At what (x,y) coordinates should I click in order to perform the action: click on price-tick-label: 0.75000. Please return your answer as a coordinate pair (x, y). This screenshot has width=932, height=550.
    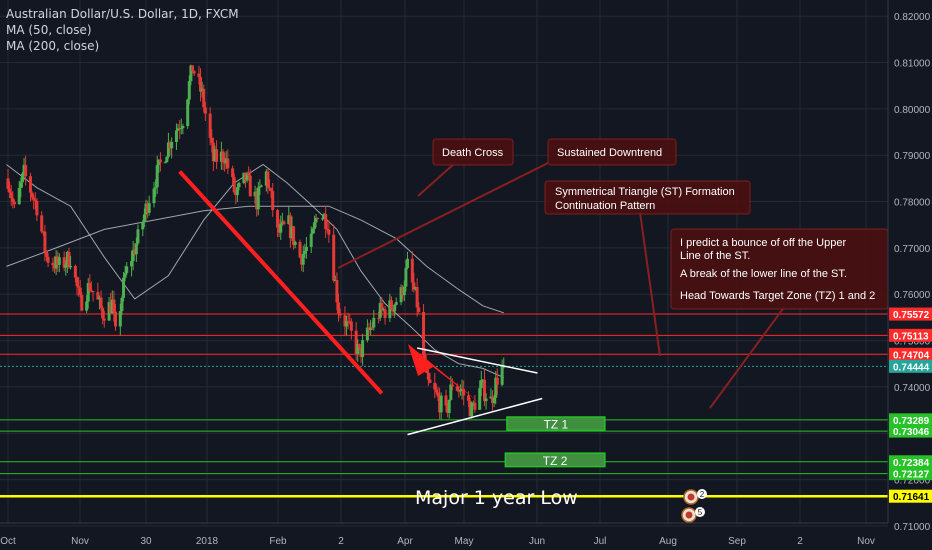
    Looking at the image, I should click on (912, 342).